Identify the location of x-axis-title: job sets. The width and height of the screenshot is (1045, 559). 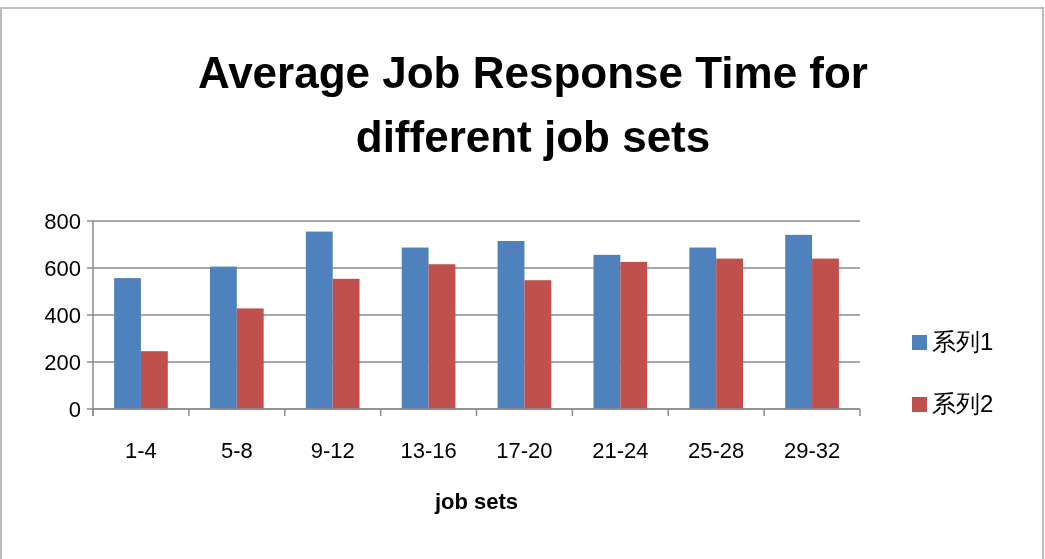
(476, 501).